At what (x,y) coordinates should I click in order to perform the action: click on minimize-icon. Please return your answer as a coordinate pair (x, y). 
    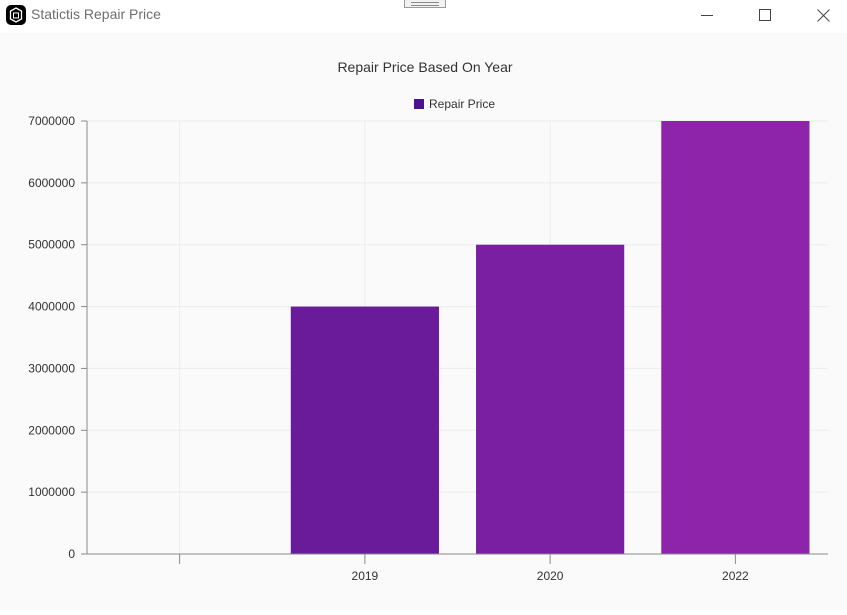
    Looking at the image, I should click on (707, 15).